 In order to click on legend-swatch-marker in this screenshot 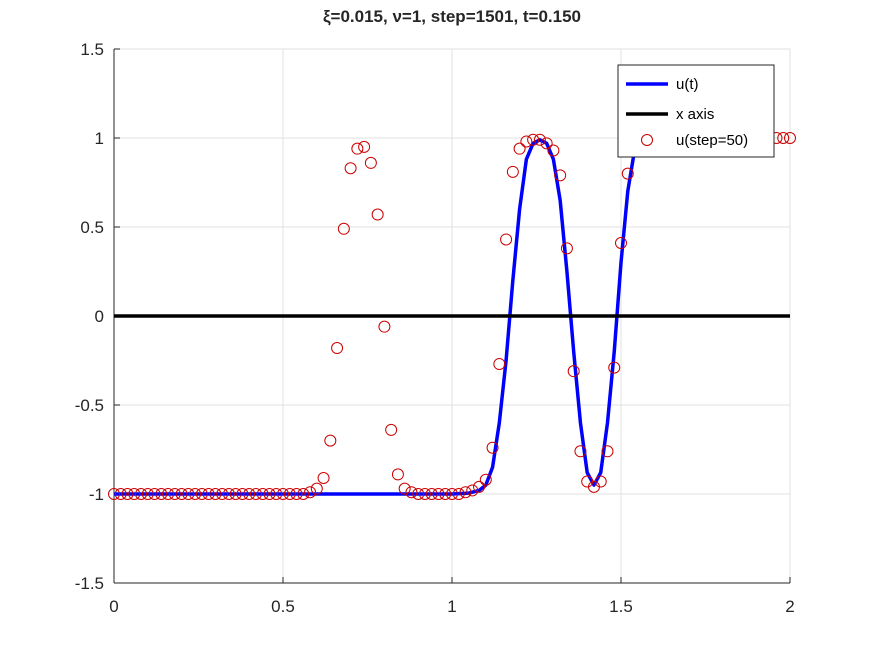, I will do `click(647, 140)`.